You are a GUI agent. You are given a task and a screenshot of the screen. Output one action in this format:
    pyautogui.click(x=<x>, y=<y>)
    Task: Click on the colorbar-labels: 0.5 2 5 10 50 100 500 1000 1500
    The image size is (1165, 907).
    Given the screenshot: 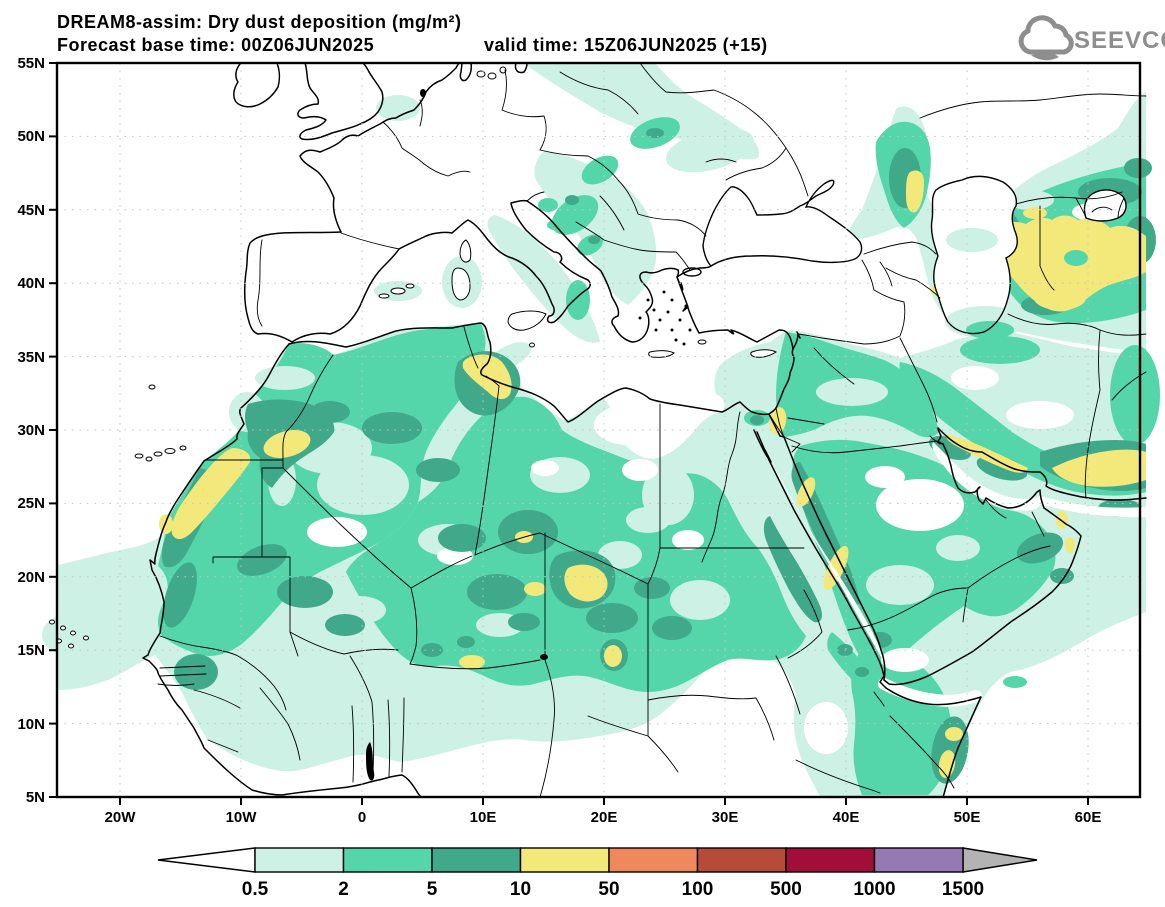 What is the action you would take?
    pyautogui.click(x=613, y=889)
    